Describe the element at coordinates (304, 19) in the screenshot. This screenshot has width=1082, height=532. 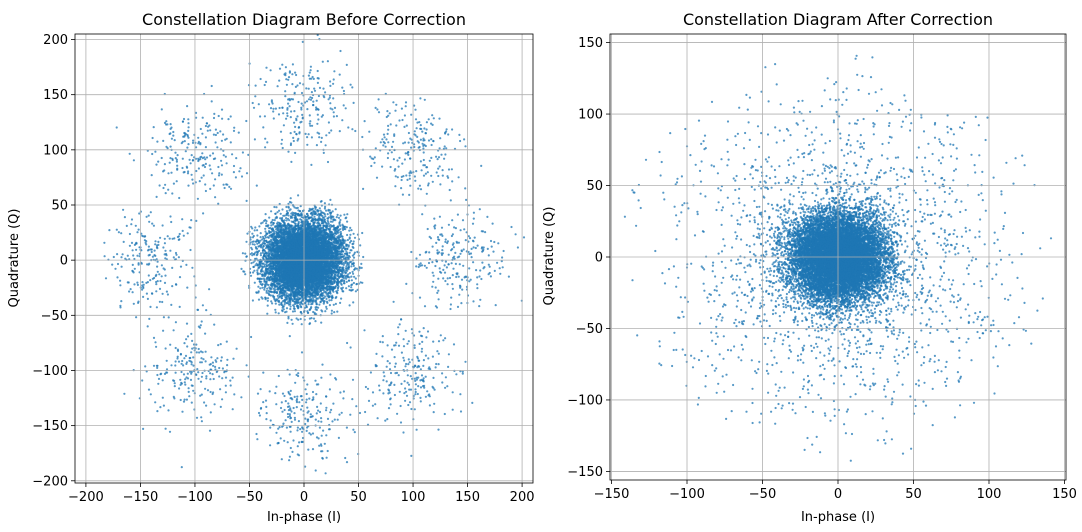
I see `chart-title: Constellation Diagram Before Correction` at that location.